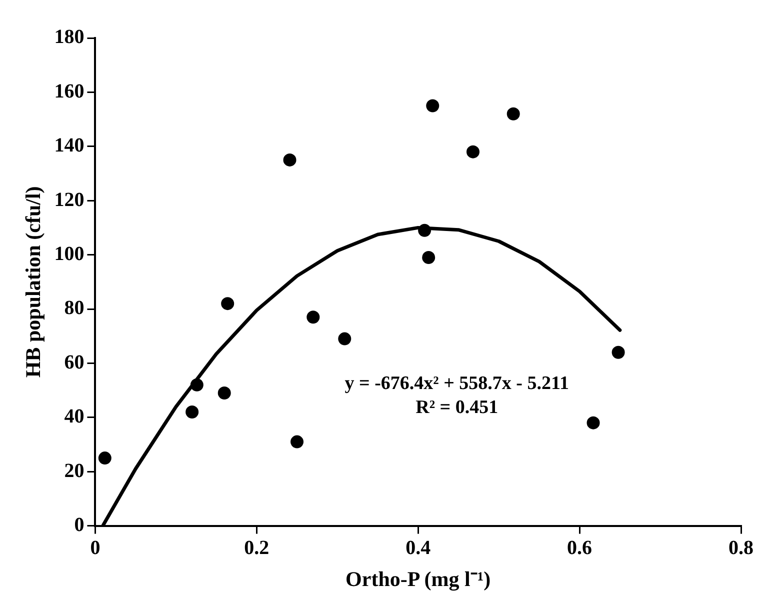 This screenshot has width=769, height=610. I want to click on annotation: R² = 0.451, so click(457, 407).